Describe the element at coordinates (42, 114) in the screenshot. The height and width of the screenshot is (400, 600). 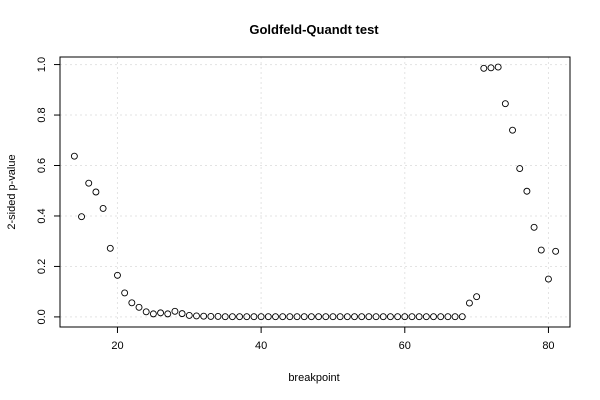
I see `y-tick-label: 0.8` at that location.